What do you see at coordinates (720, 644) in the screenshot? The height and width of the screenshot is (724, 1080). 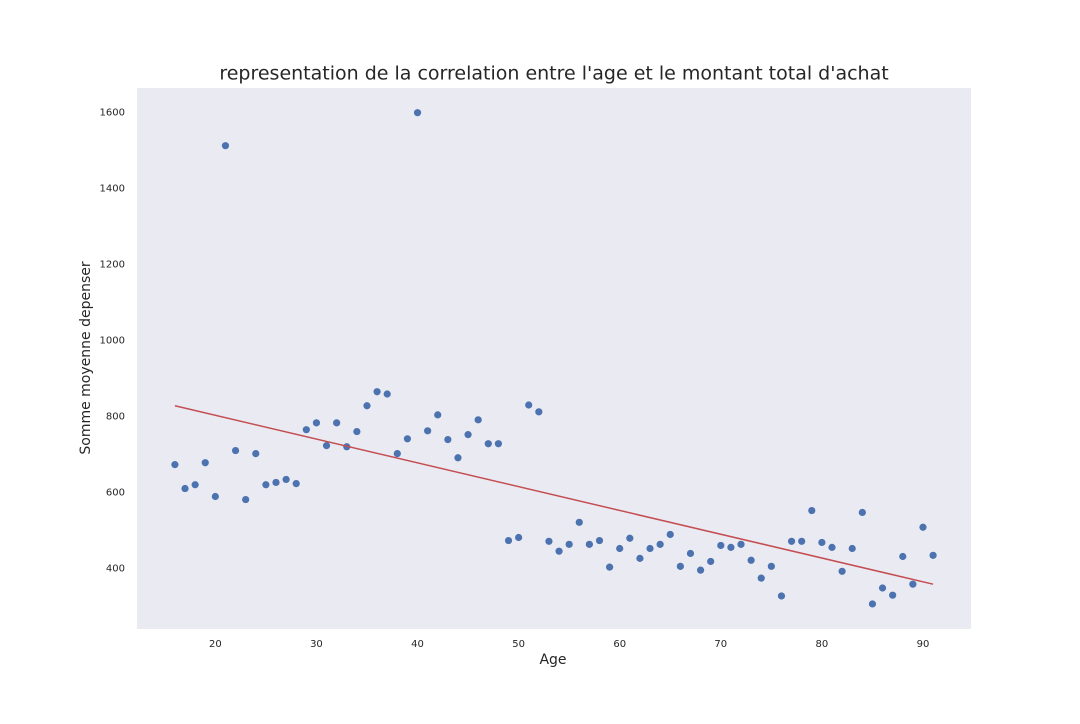 I see `x-tick-label: 70` at bounding box center [720, 644].